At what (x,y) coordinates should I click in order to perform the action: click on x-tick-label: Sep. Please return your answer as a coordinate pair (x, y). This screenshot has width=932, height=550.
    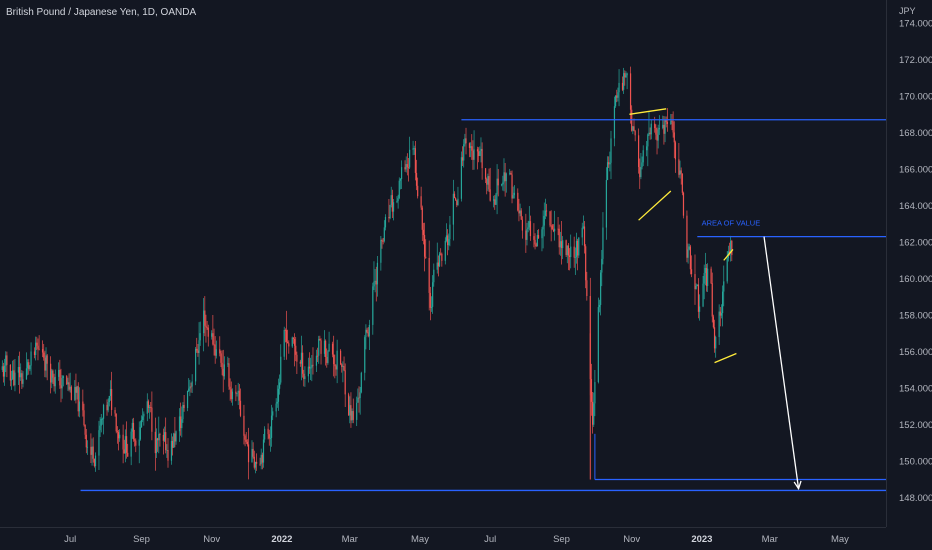
    Looking at the image, I should click on (561, 539).